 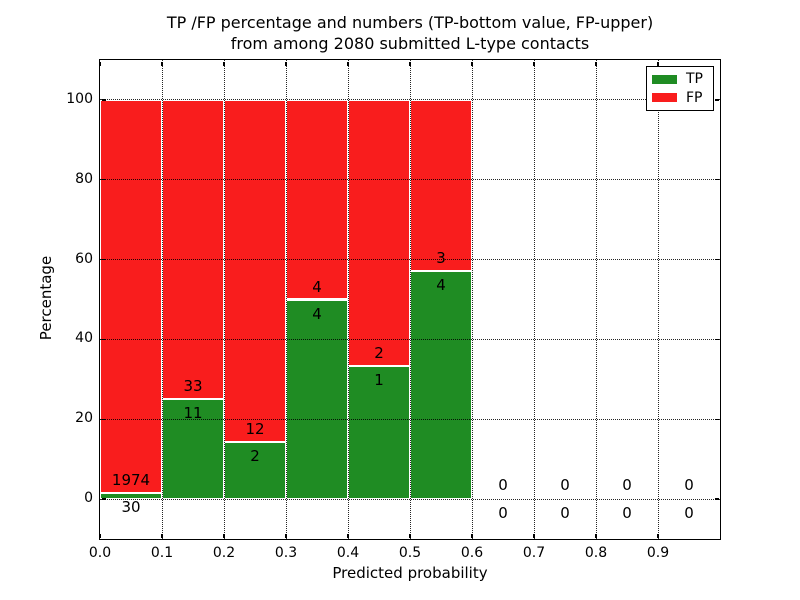 What do you see at coordinates (410, 573) in the screenshot?
I see `x-axis-label: Predicted probability` at bounding box center [410, 573].